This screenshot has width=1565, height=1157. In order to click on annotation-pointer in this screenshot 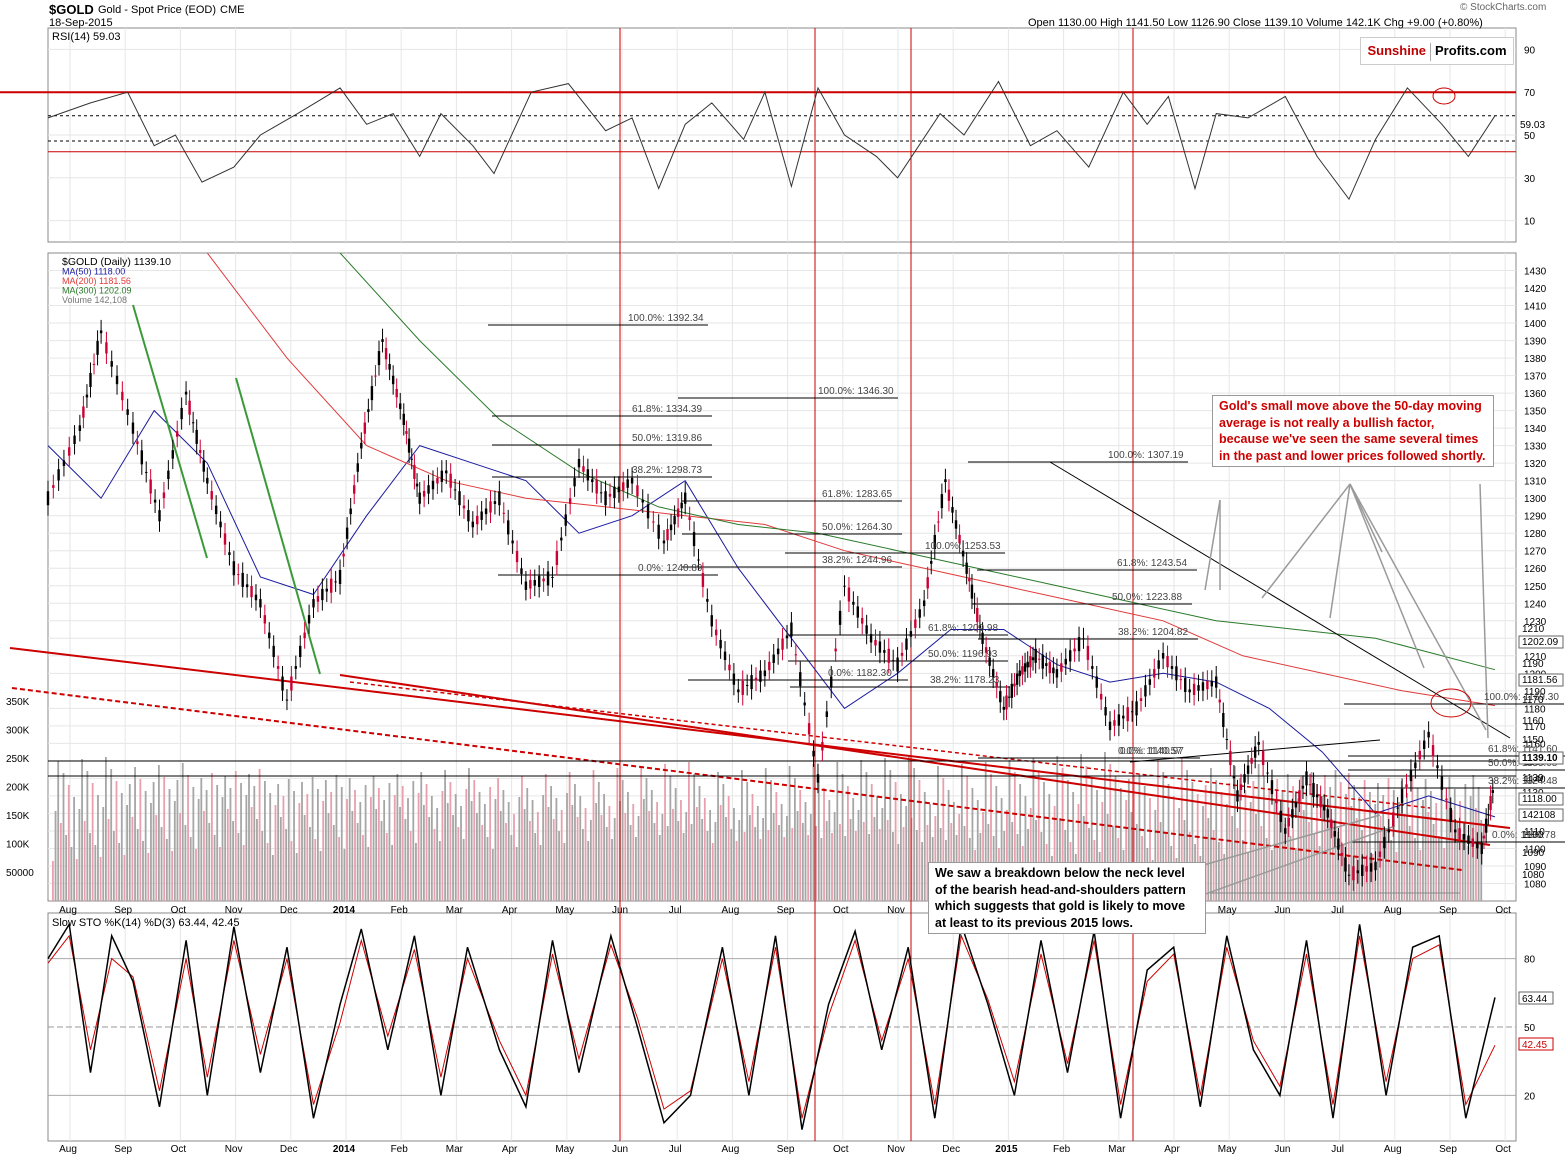, I will do `click(1418, 607)`.